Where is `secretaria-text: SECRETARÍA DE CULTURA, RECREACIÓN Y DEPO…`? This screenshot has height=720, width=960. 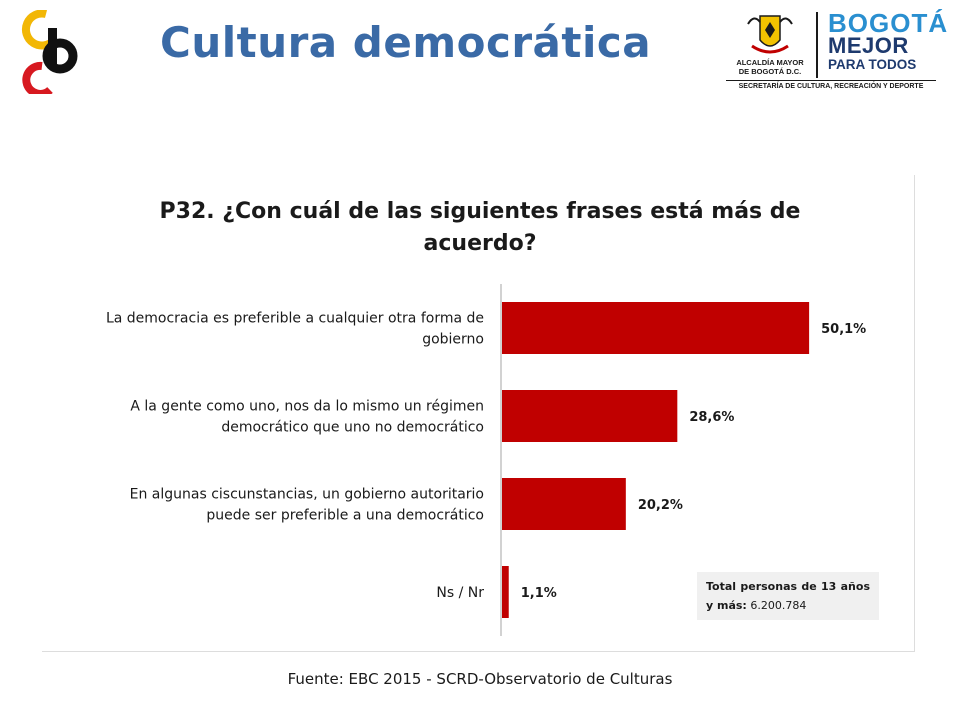
secretaria-text: SECRETARÍA DE CULTURA, RECREACIÓN Y DEPO… is located at coordinates (831, 86).